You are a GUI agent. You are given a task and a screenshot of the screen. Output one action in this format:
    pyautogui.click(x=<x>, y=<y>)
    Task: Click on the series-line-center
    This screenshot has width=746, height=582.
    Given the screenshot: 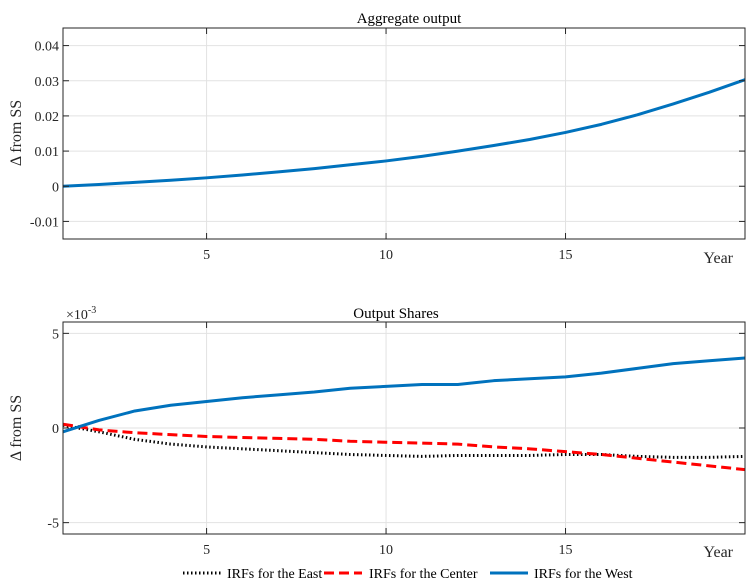 What is the action you would take?
    pyautogui.click(x=404, y=447)
    